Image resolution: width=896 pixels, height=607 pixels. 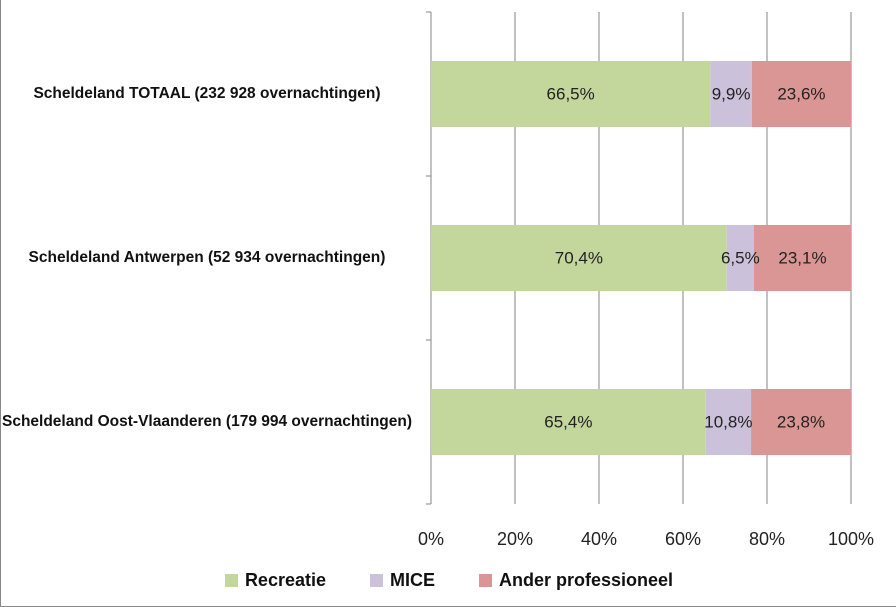 I want to click on value-label: 23,6%, so click(x=801, y=93).